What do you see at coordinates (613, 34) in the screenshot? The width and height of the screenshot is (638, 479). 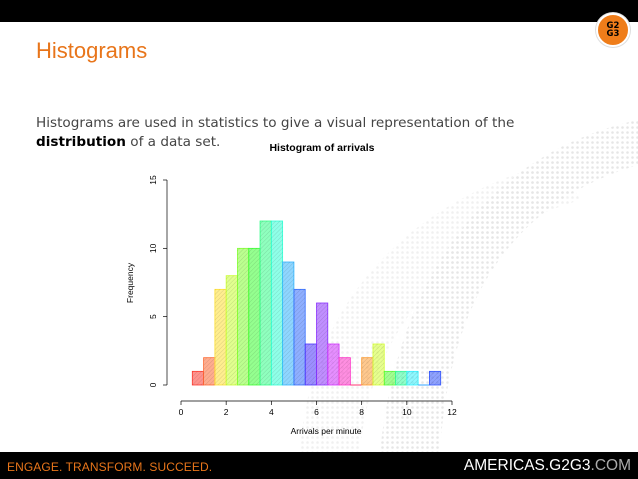 I see `logo-line-2: G3` at bounding box center [613, 34].